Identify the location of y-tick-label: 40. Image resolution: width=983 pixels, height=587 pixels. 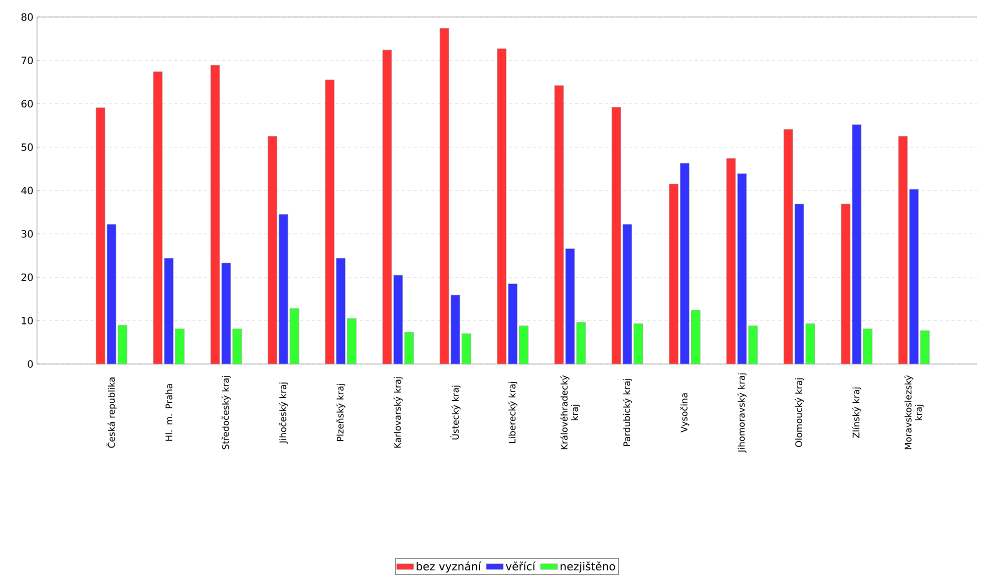
(27, 190).